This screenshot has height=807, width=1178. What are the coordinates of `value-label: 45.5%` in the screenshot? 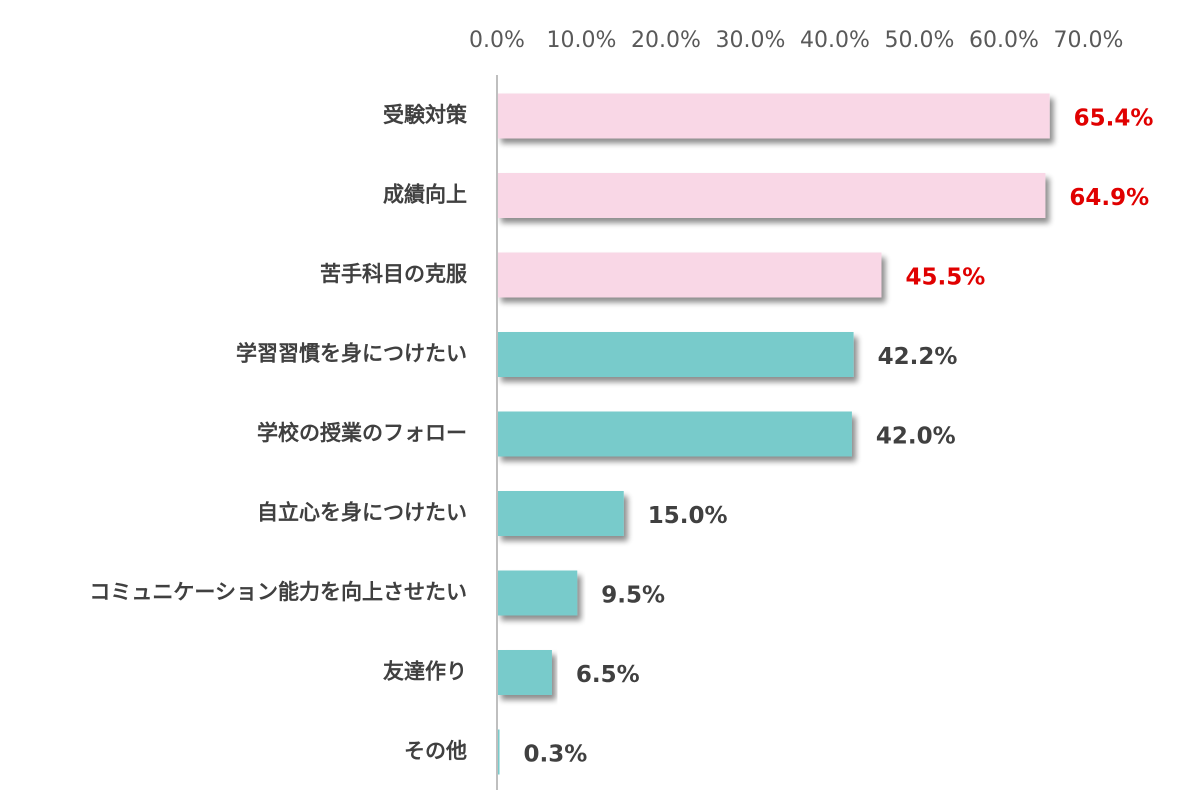 It's located at (945, 278).